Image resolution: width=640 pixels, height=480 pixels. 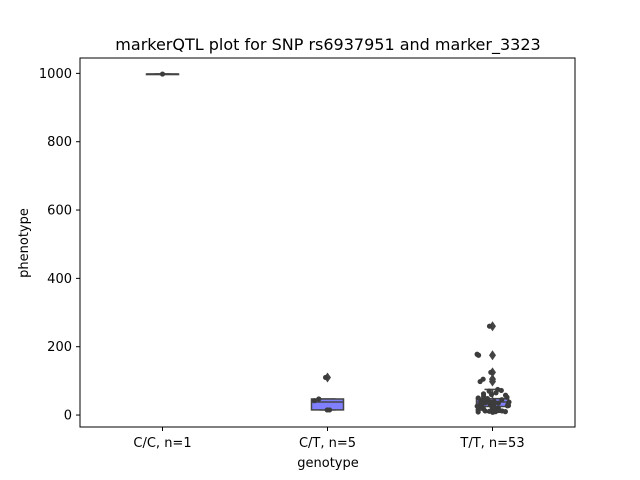 What do you see at coordinates (162, 443) in the screenshot?
I see `x-tick-label: C/C, n=1` at bounding box center [162, 443].